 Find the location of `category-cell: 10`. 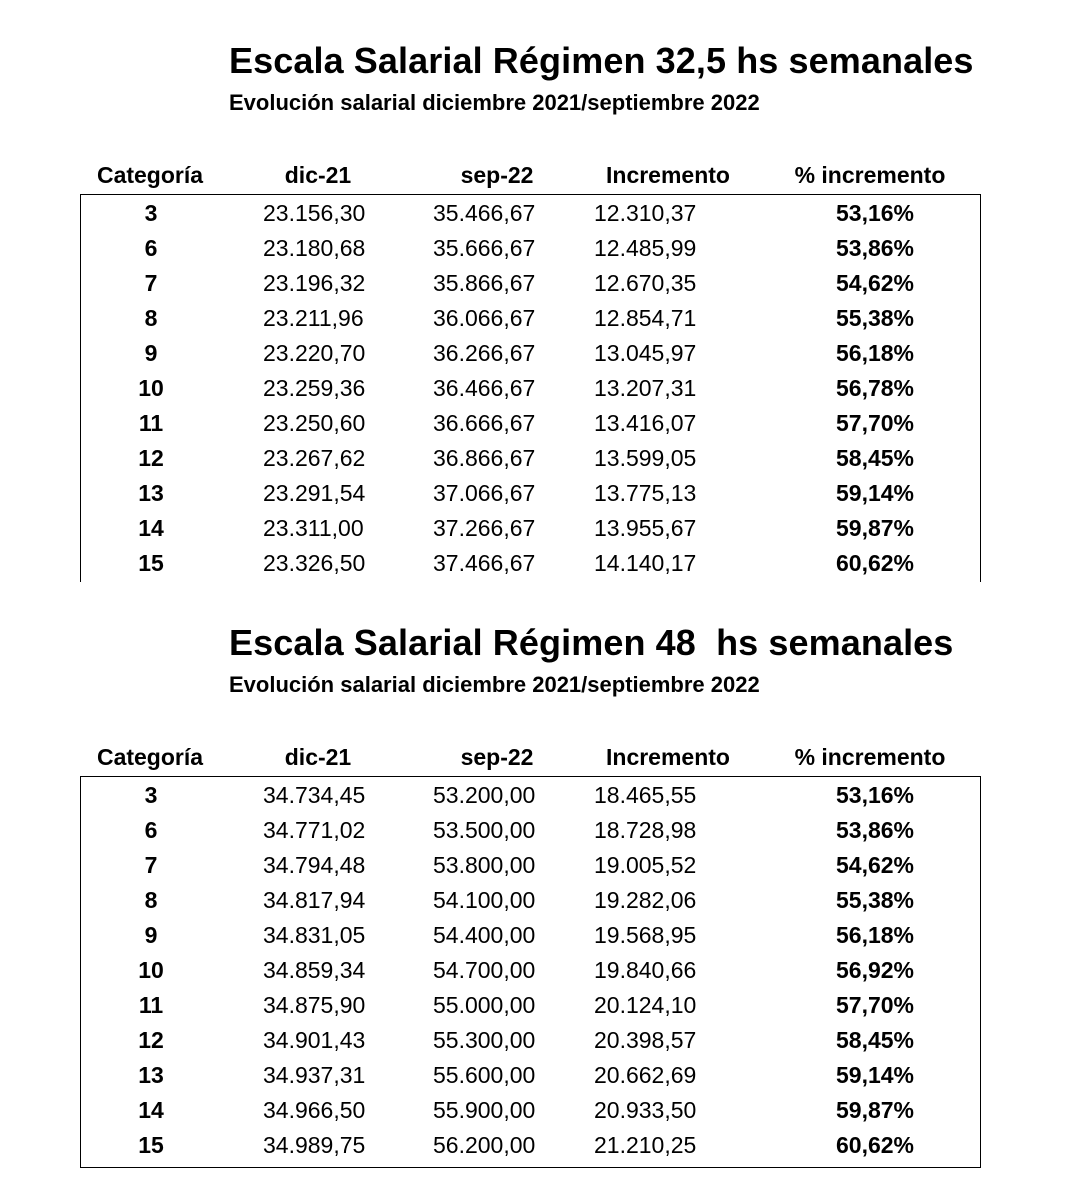

category-cell: 10 is located at coordinates (151, 970).